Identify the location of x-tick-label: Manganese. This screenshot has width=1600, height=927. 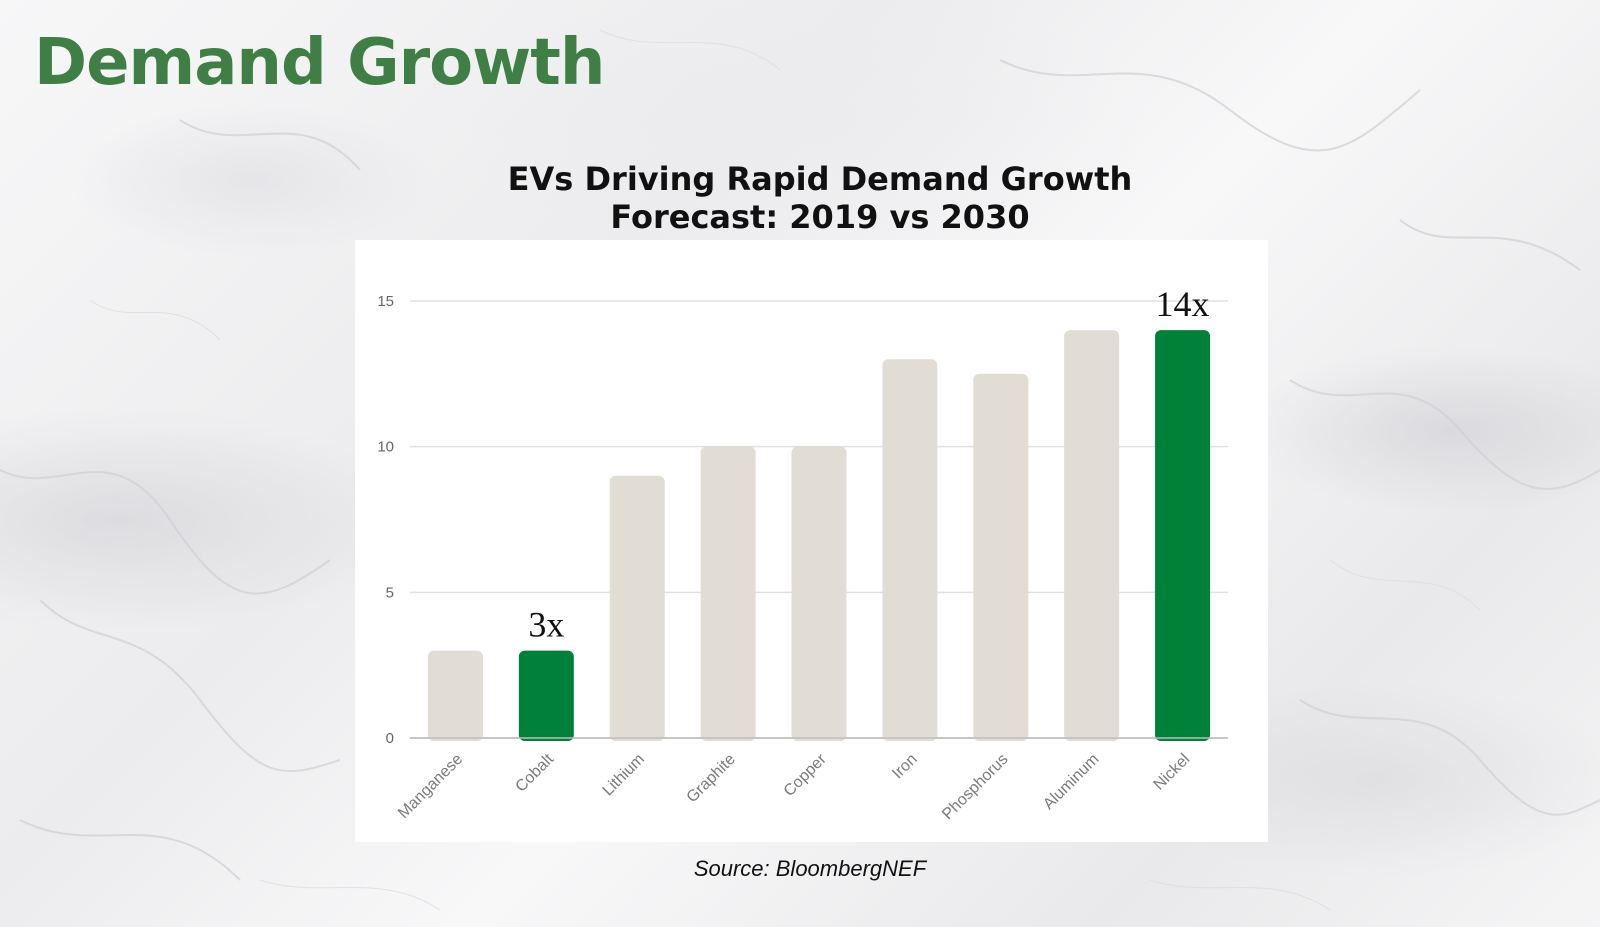
(430, 786).